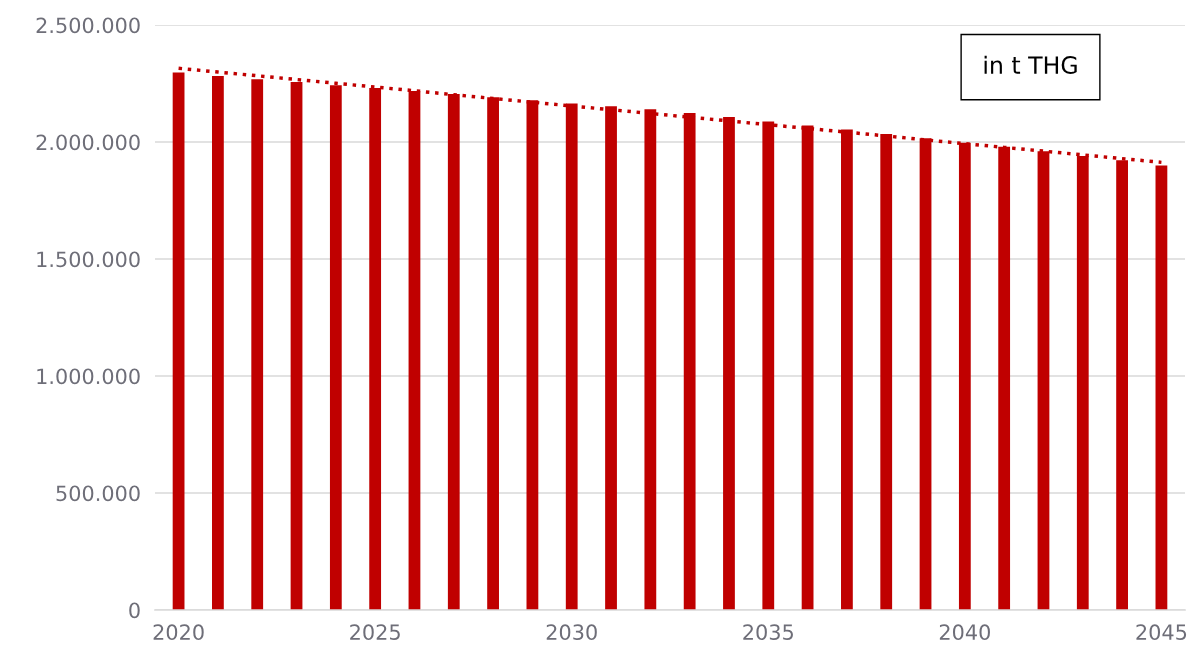 The width and height of the screenshot is (1197, 659). Describe the element at coordinates (964, 632) in the screenshot. I see `x-tick-label: 2040` at that location.